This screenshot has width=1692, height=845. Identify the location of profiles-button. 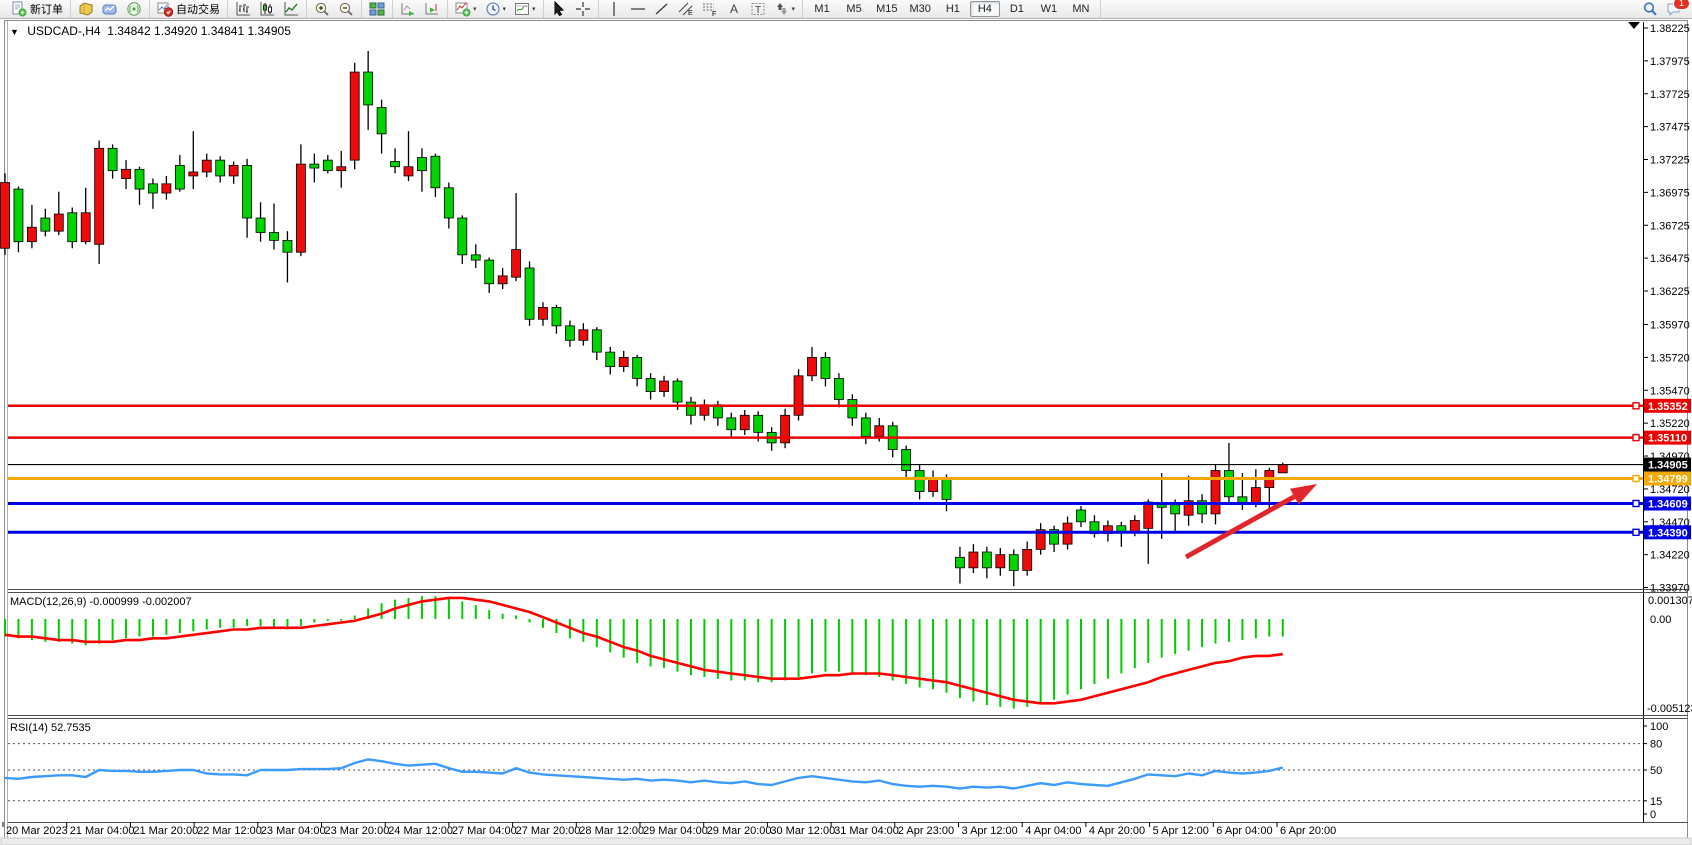
(86, 9).